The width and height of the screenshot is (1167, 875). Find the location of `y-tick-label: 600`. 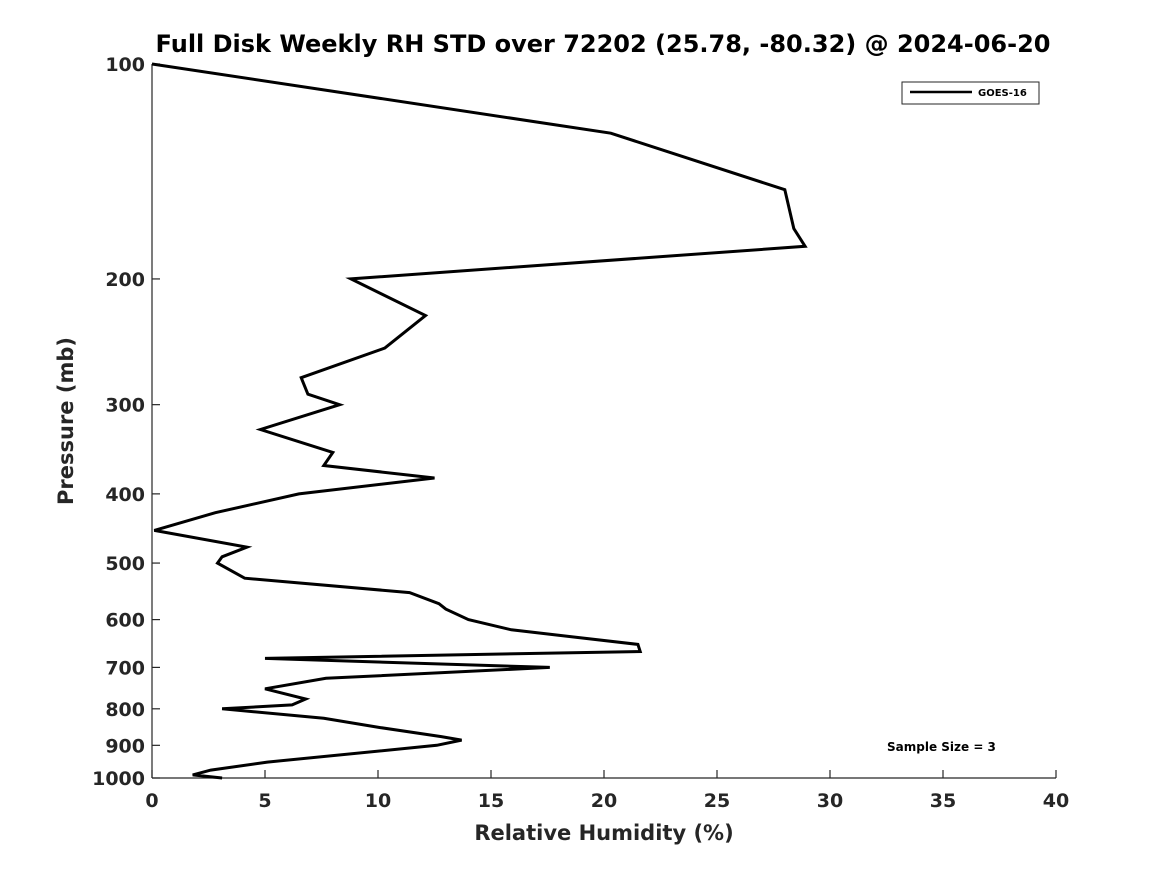

y-tick-label: 600 is located at coordinates (125, 621).